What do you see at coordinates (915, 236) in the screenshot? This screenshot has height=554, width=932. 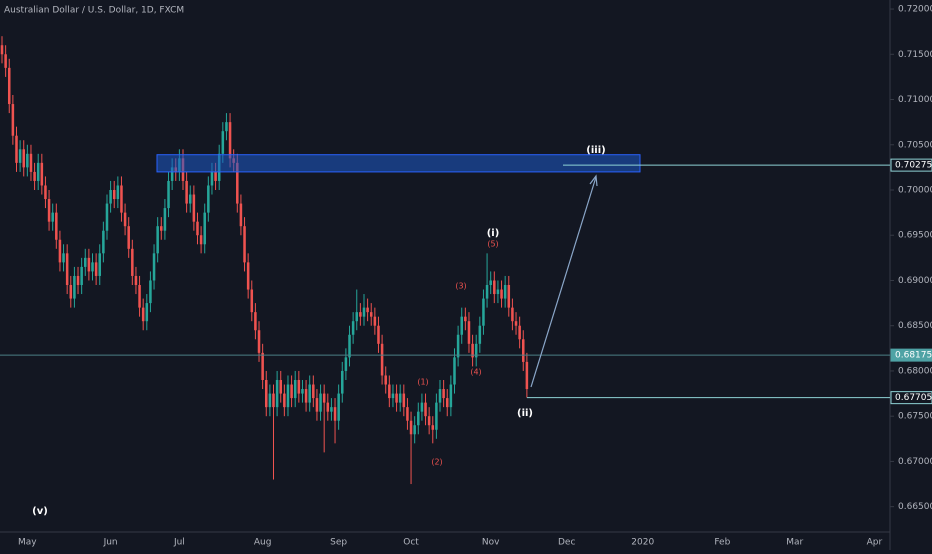 I see `y-tick-label: 0.69500` at bounding box center [915, 236].